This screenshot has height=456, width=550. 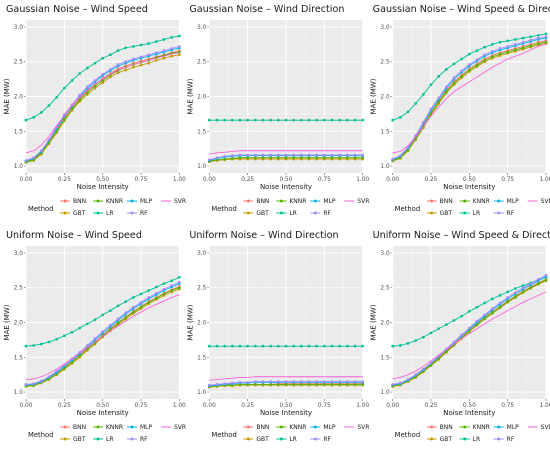 I want to click on legend: Method BNN GBT KNNR LR MLP RF SVR, so click(x=107, y=207).